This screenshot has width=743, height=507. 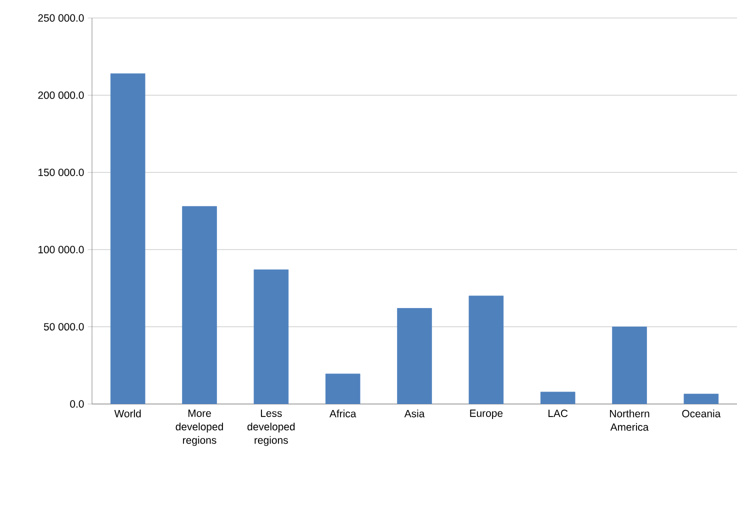 I want to click on y-tick-label: 0.0, so click(x=77, y=404).